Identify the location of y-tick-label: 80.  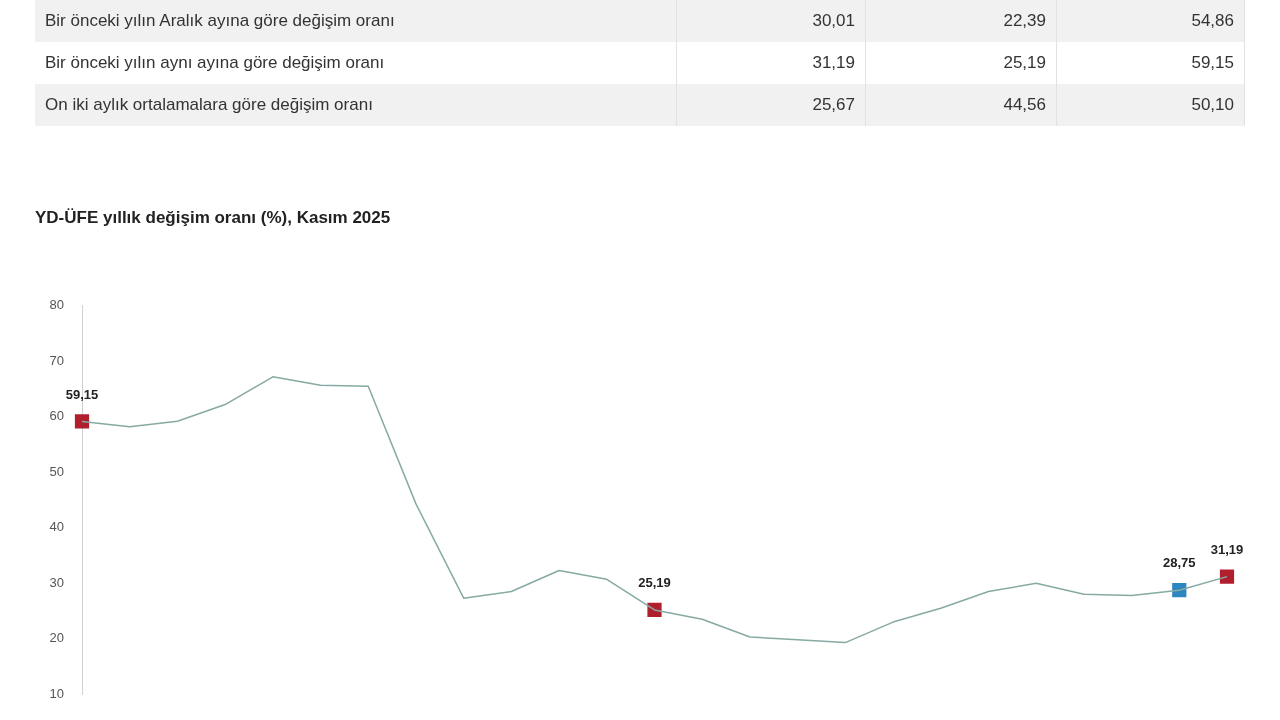
(56, 305).